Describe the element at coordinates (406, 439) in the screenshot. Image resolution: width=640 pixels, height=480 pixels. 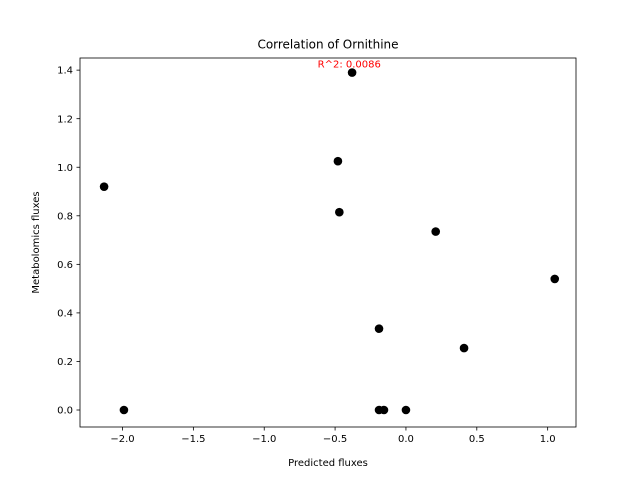
I see `x-tick-label: 0.0` at that location.